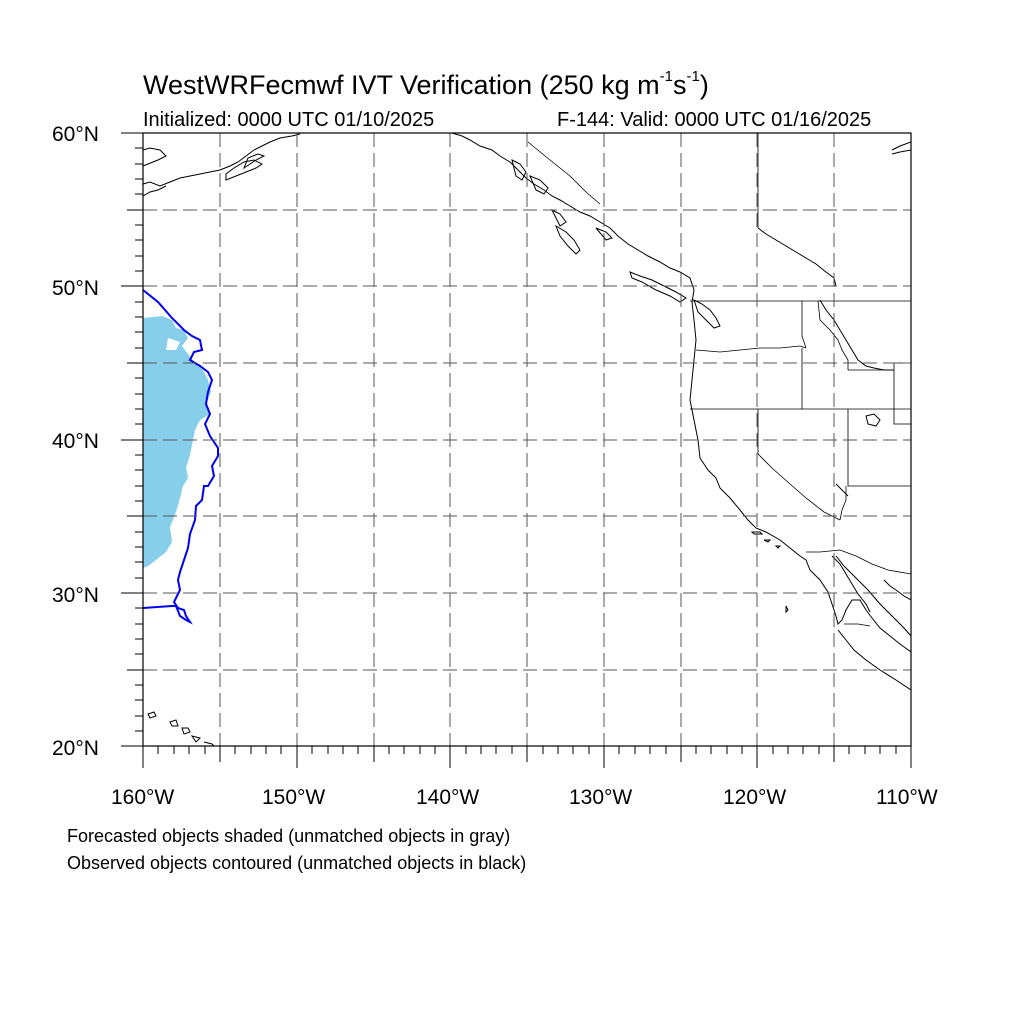 The height and width of the screenshot is (1024, 1024). Describe the element at coordinates (75, 748) in the screenshot. I see `lat-label-20n: 20°N` at that location.